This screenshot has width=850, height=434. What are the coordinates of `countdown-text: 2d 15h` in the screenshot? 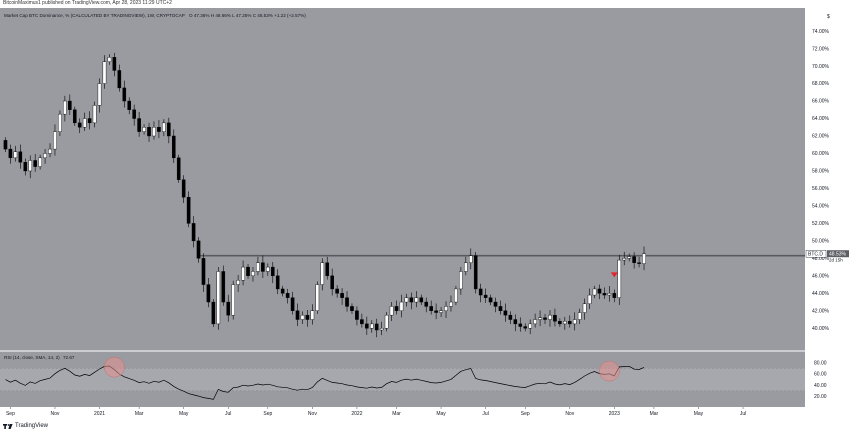 It's located at (836, 260).